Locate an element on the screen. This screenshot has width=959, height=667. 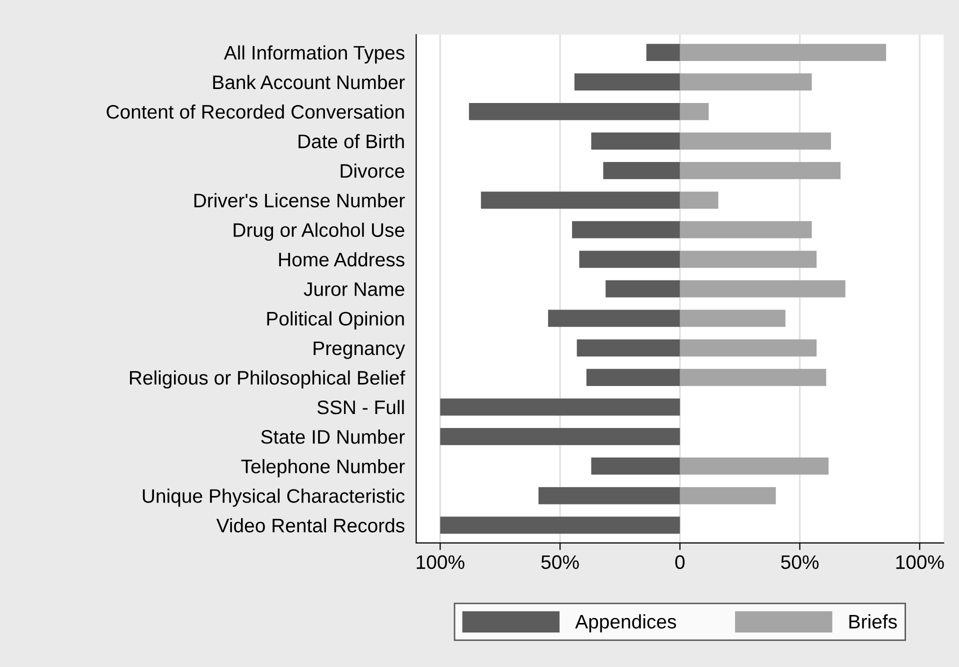
y-tick-label: Religious or Philosophical Belief is located at coordinates (268, 379).